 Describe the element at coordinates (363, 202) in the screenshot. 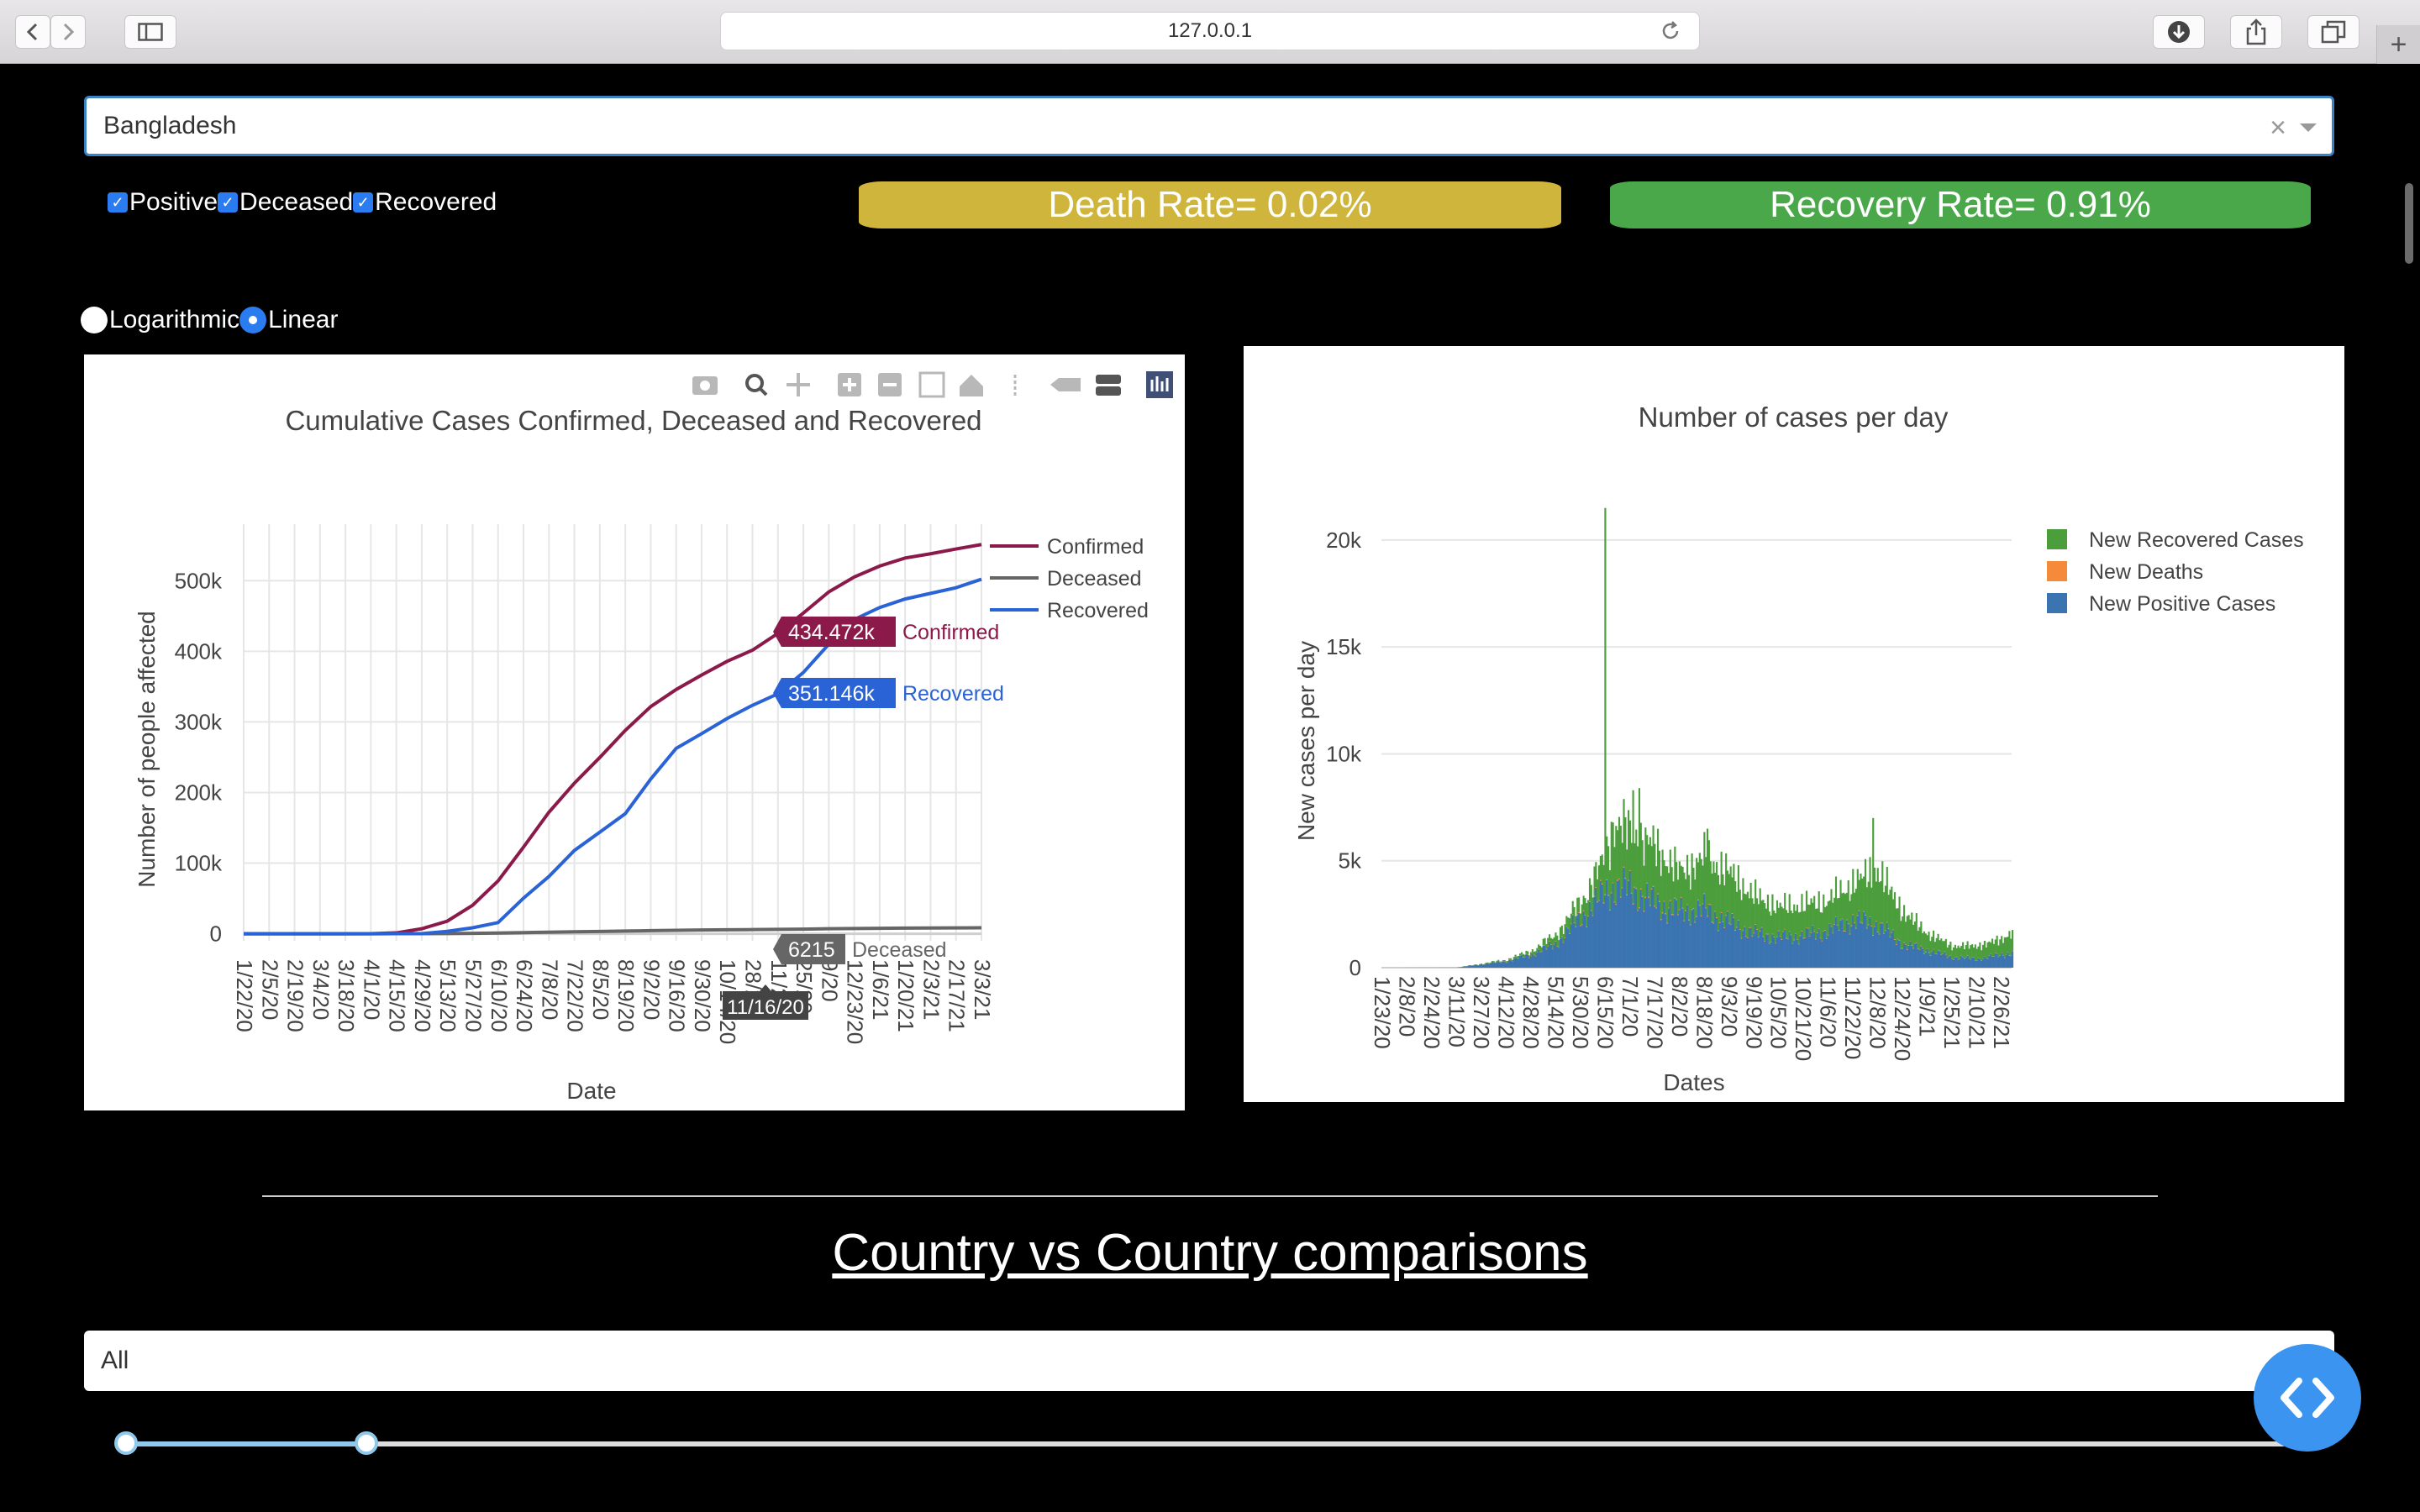

I see `checkbox-recovered: ✓` at that location.